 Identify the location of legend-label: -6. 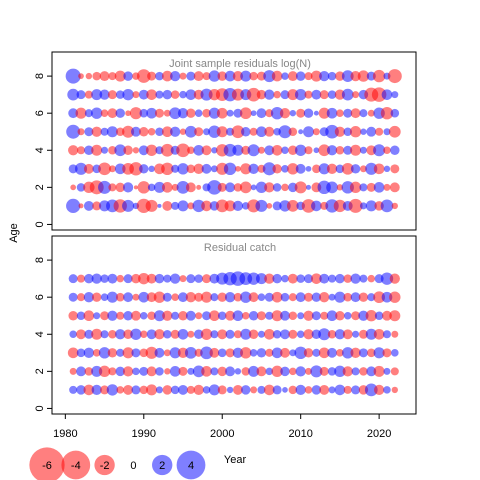
(47, 466).